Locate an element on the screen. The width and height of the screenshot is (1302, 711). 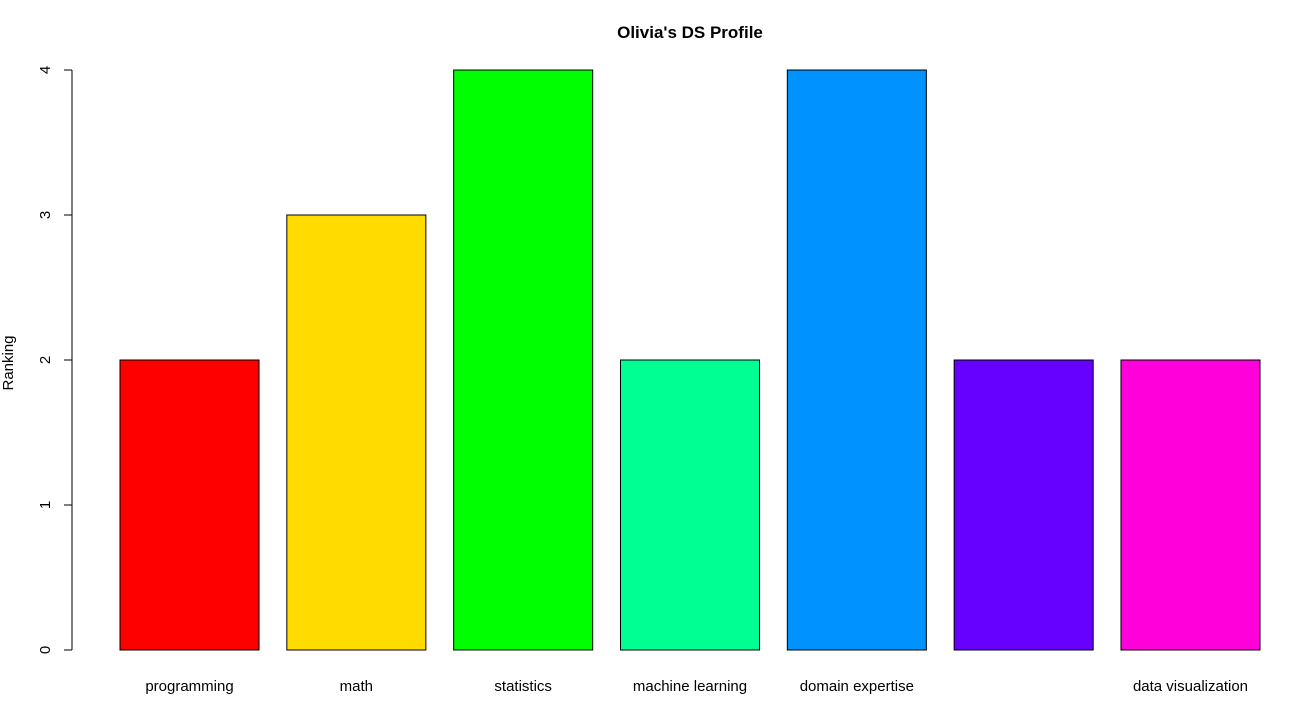
category-label: machine learning is located at coordinates (690, 686).